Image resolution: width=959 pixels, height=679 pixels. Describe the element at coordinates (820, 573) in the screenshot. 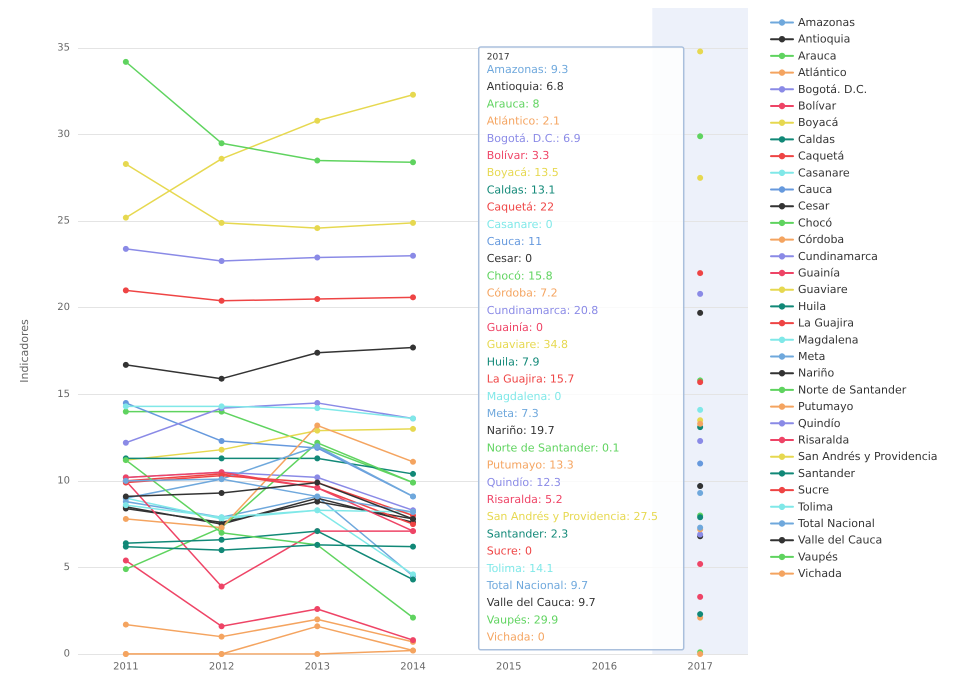

I see `legend-label: Vichada` at that location.